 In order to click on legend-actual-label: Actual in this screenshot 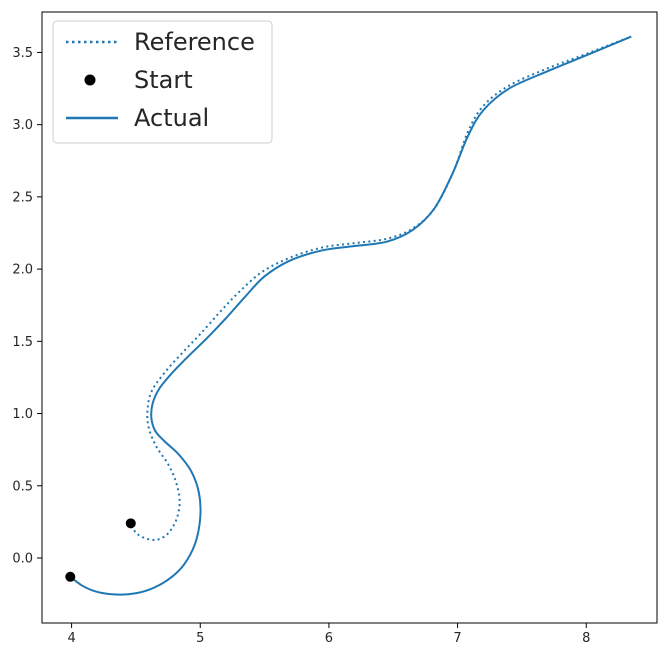, I will do `click(171, 118)`.